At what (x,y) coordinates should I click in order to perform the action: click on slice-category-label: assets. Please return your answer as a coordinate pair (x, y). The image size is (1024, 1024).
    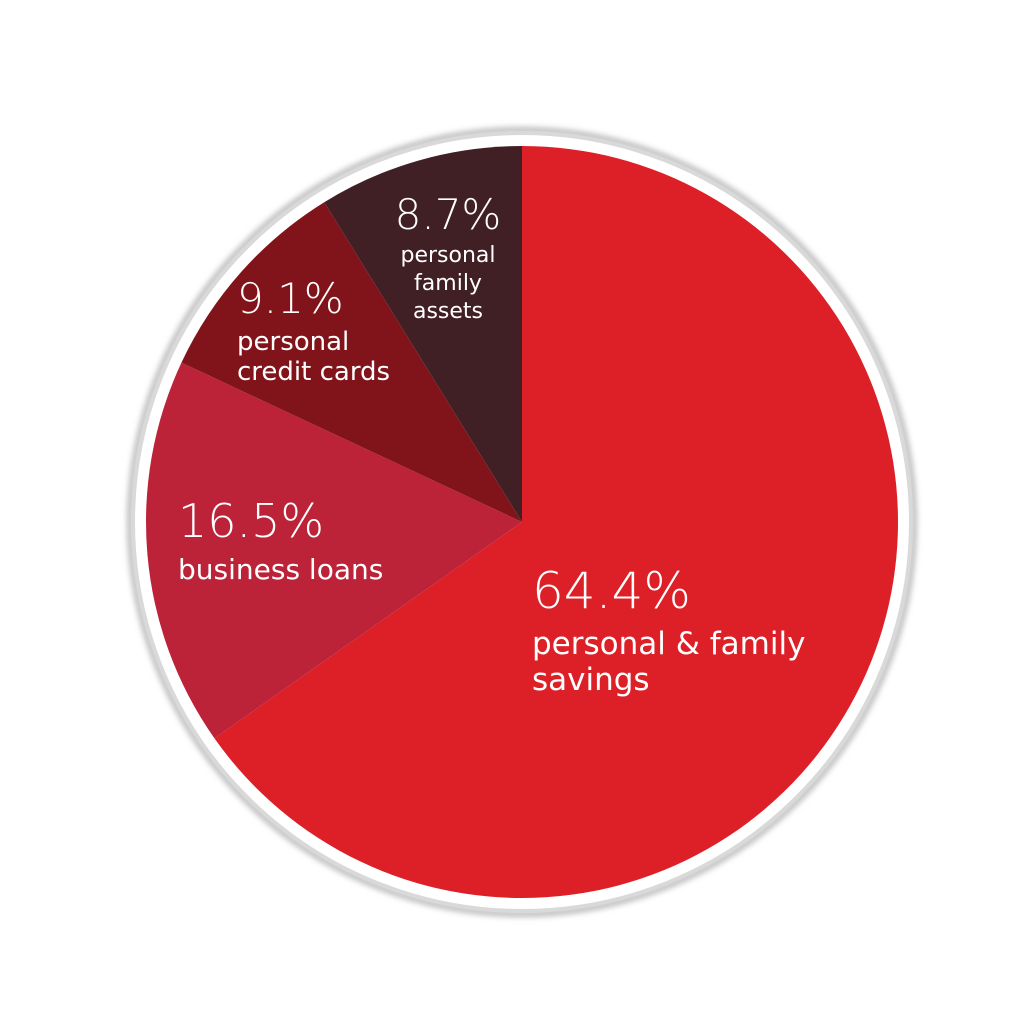
    Looking at the image, I should click on (448, 311).